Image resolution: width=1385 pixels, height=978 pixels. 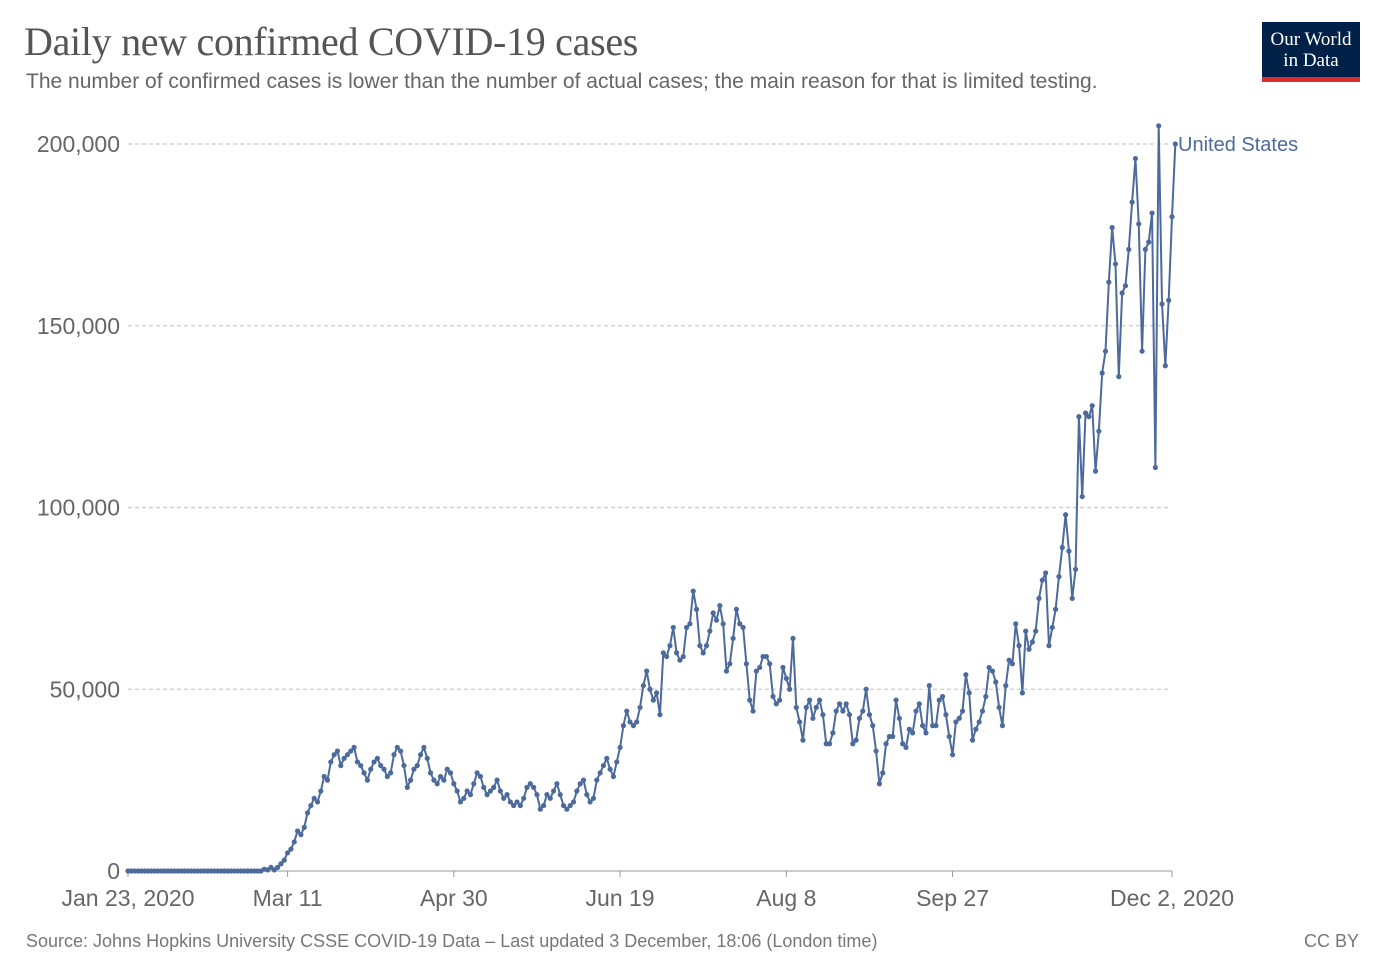 I want to click on y-tick-label: 0, so click(x=113, y=871).